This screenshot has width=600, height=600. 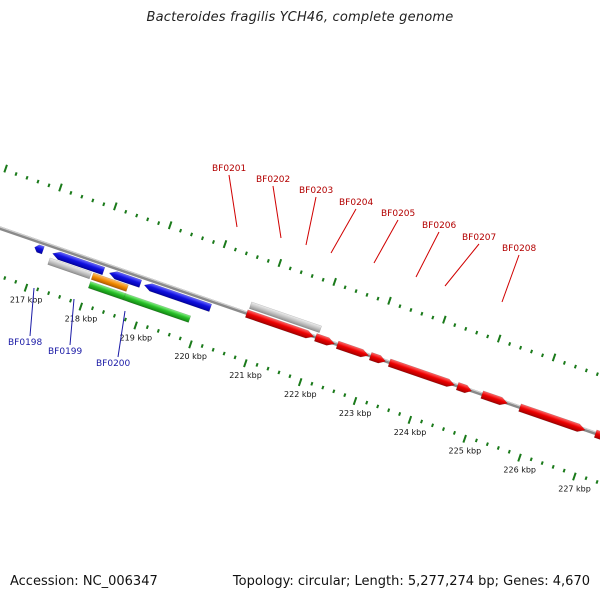 What do you see at coordinates (355, 413) in the screenshot?
I see `tick-label: 223 kbp` at bounding box center [355, 413].